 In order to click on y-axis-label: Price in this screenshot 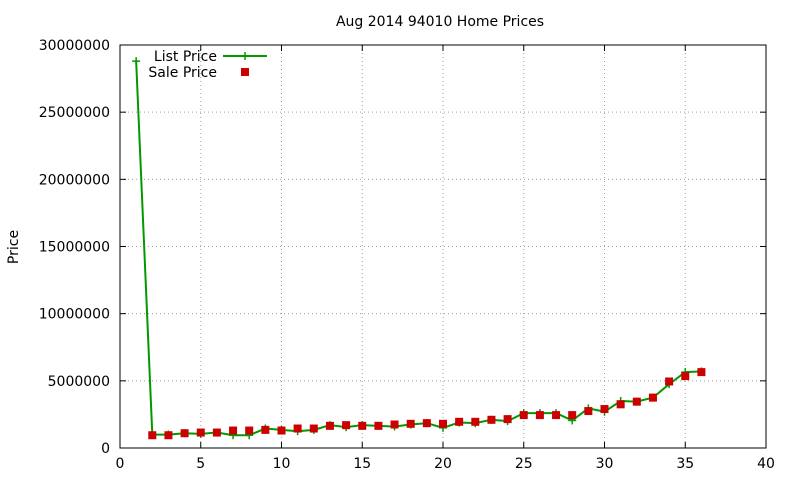, I will do `click(14, 247)`.